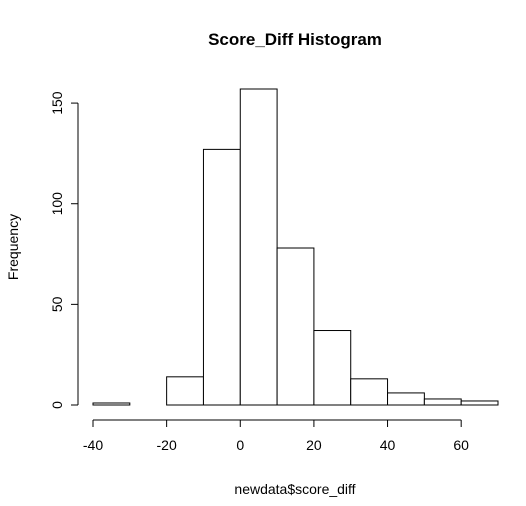  Describe the element at coordinates (93, 445) in the screenshot. I see `x-tick-label: -40` at that location.